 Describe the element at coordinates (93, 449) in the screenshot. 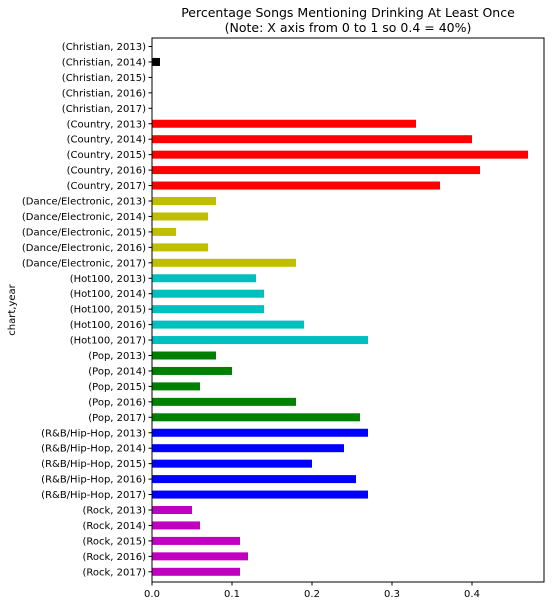

I see `y-tick-label: (R&B/Hip-Hop, 2014)` at that location.